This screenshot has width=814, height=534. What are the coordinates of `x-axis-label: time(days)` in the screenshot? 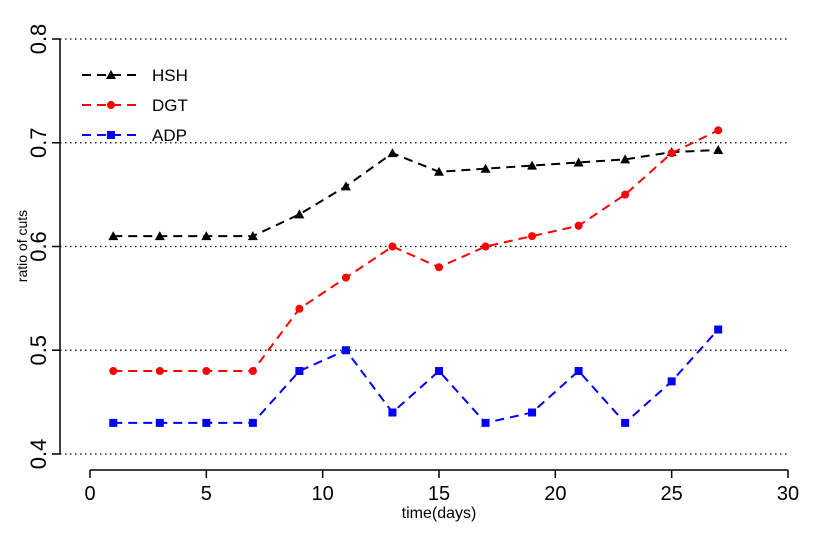 It's located at (439, 513).